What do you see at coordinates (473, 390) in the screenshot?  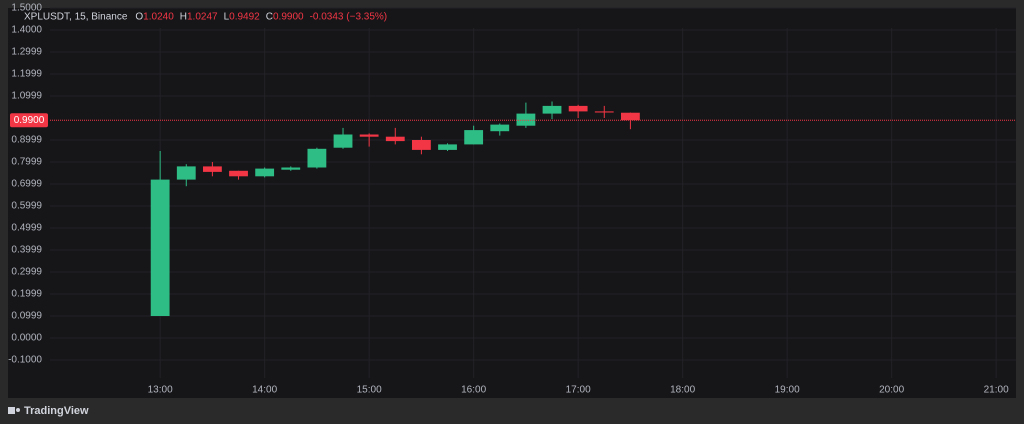 I see `x-tick-label: 16:00` at bounding box center [473, 390].